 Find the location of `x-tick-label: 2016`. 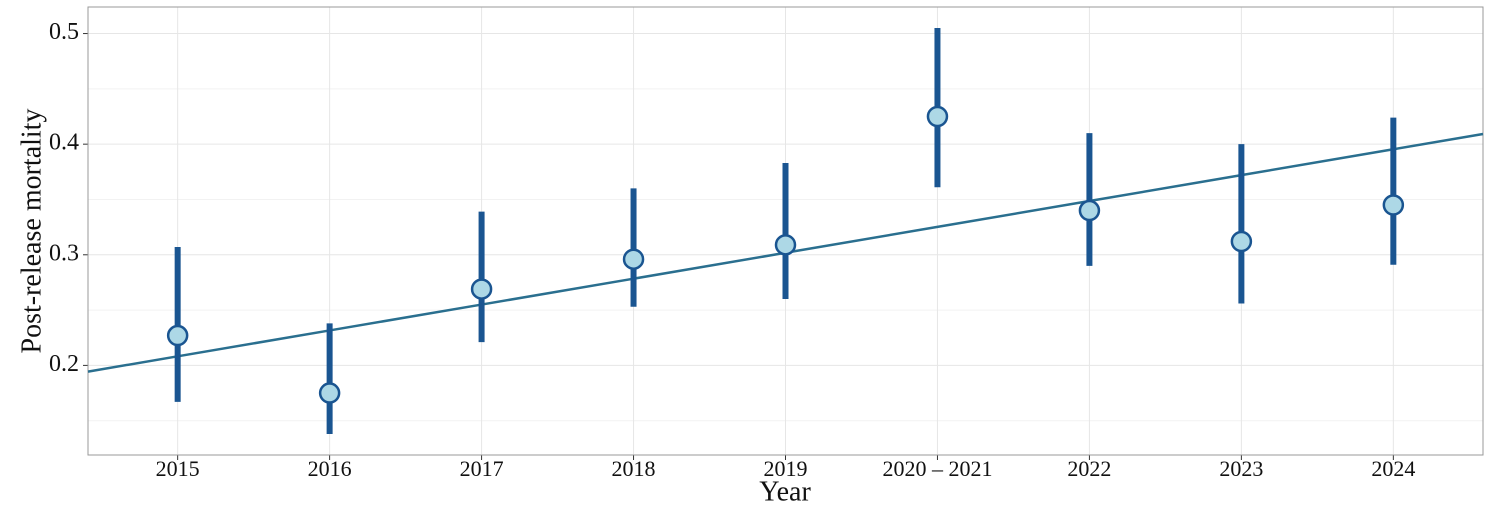

x-tick-label: 2016 is located at coordinates (330, 468).